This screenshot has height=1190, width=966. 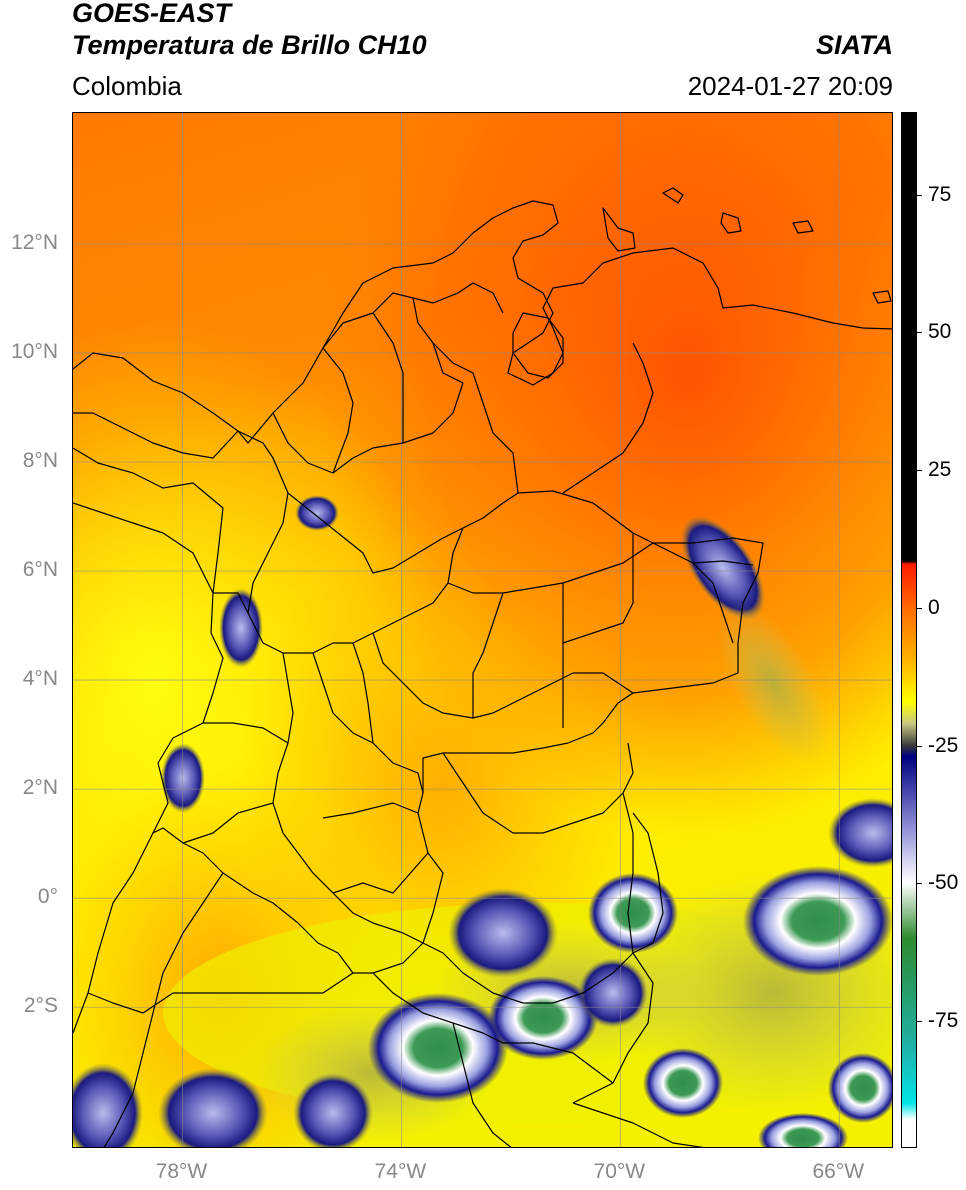 I want to click on longitude-tick-label: 66°W, so click(x=838, y=1171).